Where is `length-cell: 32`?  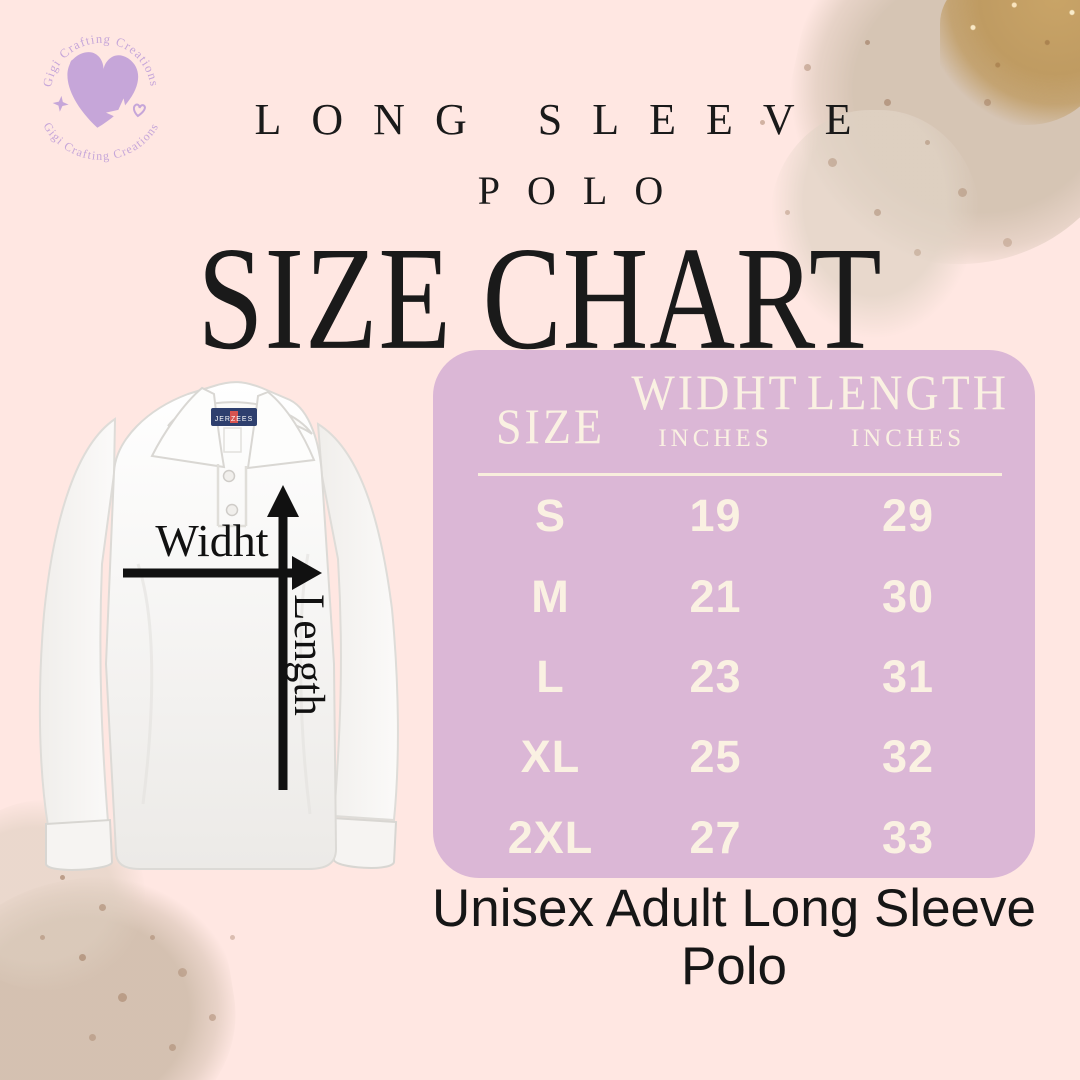 length-cell: 32 is located at coordinates (908, 757).